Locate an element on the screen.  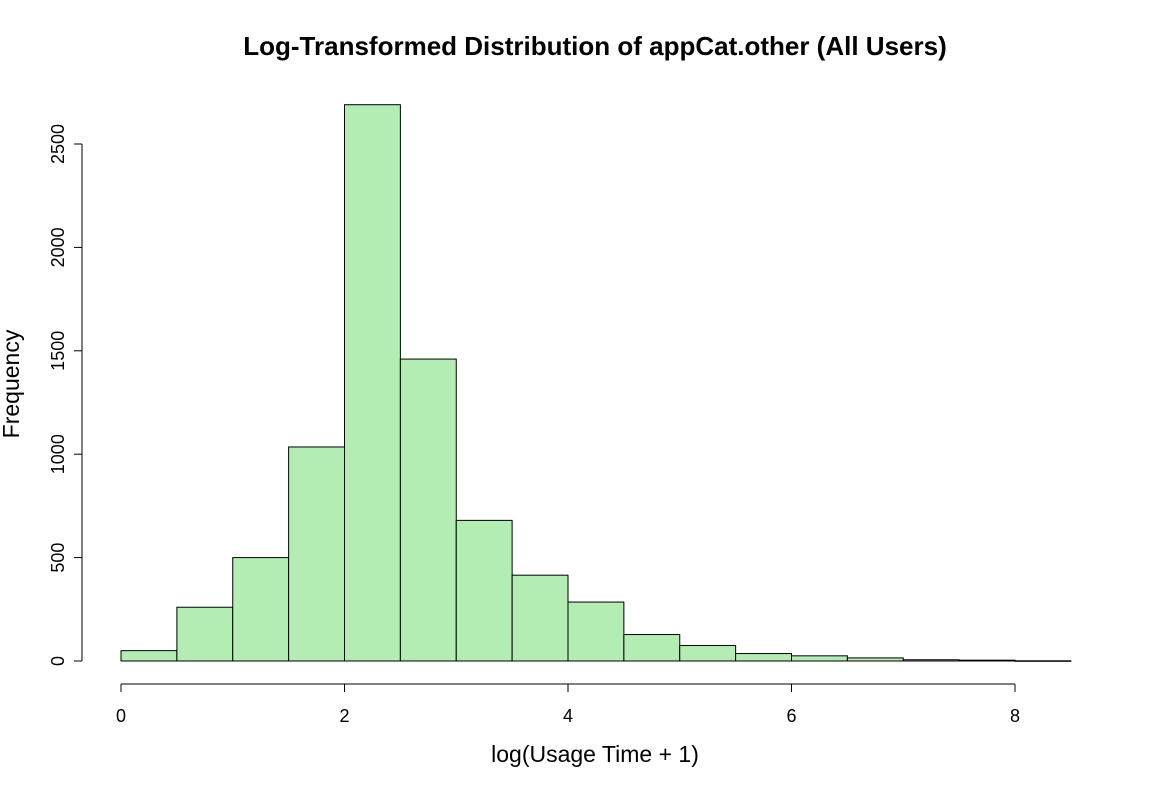
y-axis-label: Frequency is located at coordinates (12, 383).